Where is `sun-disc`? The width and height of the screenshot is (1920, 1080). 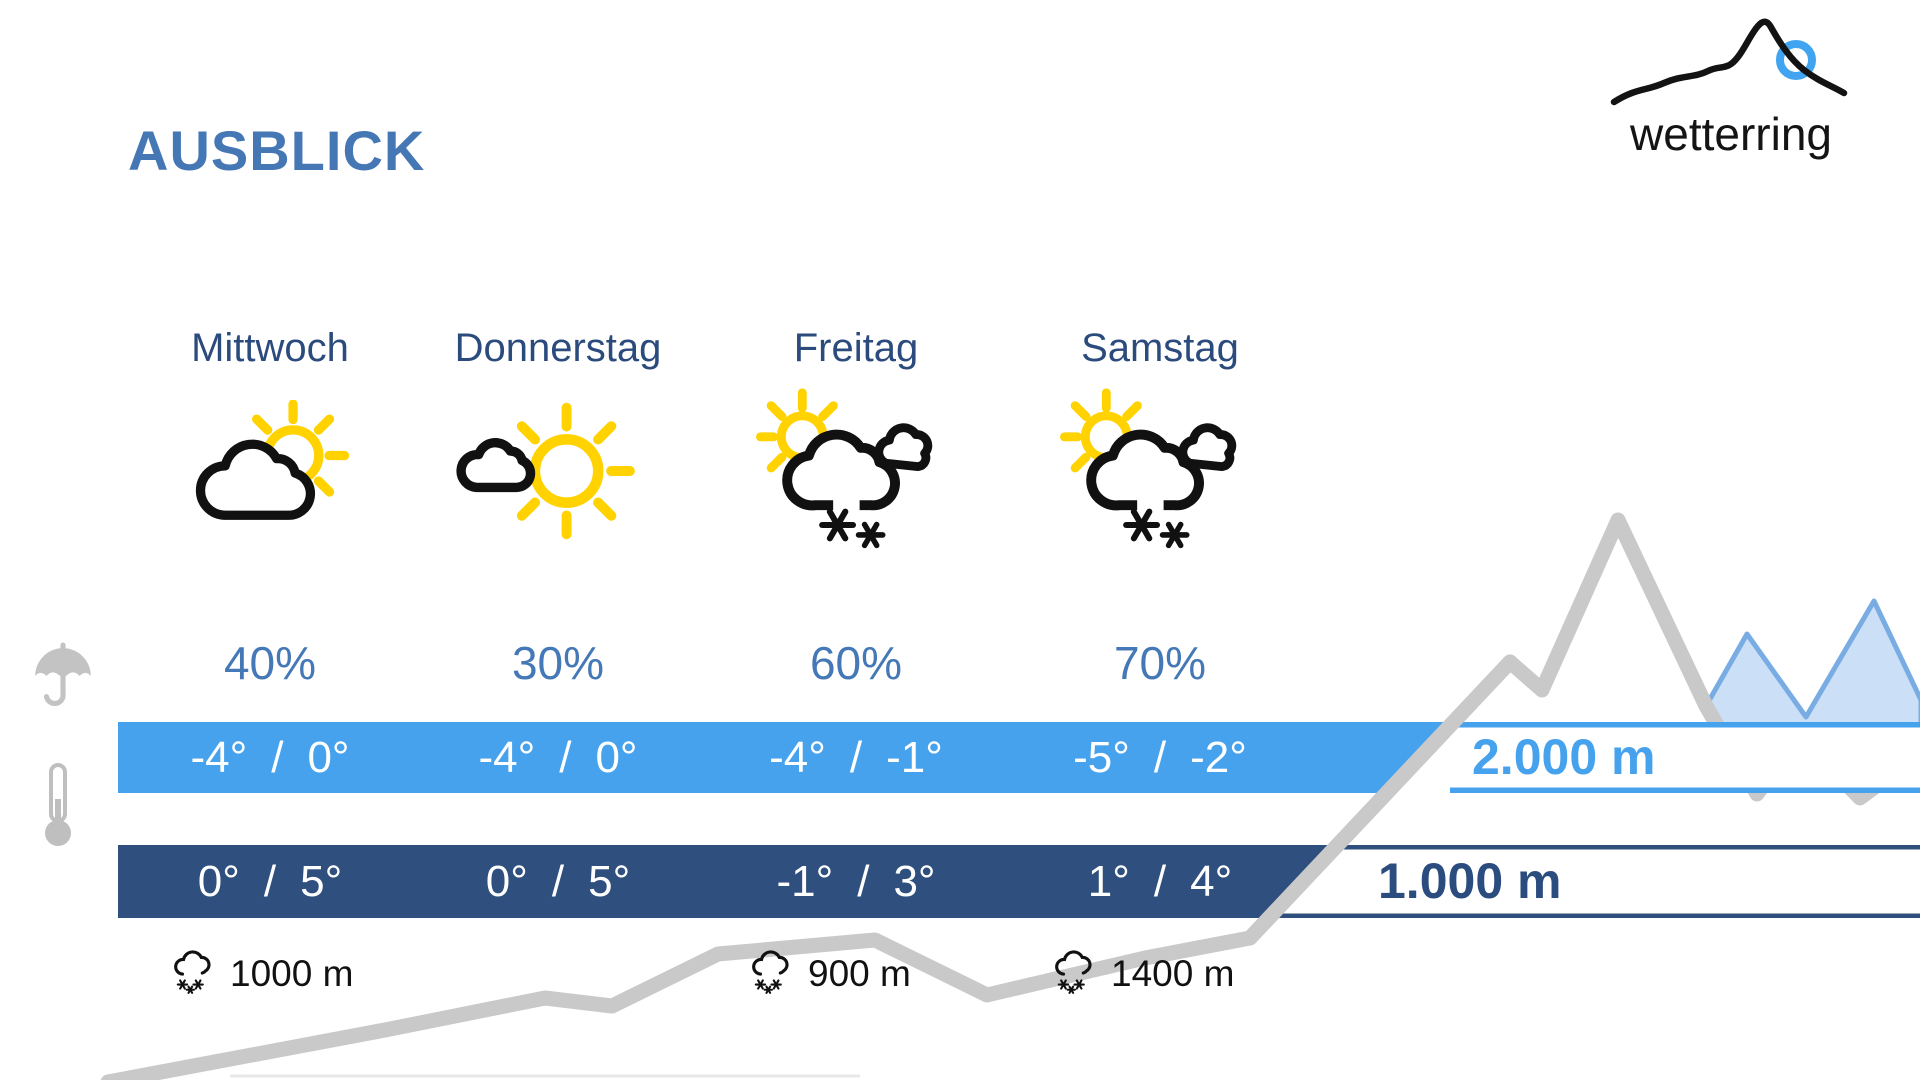
sun-disc is located at coordinates (566, 471).